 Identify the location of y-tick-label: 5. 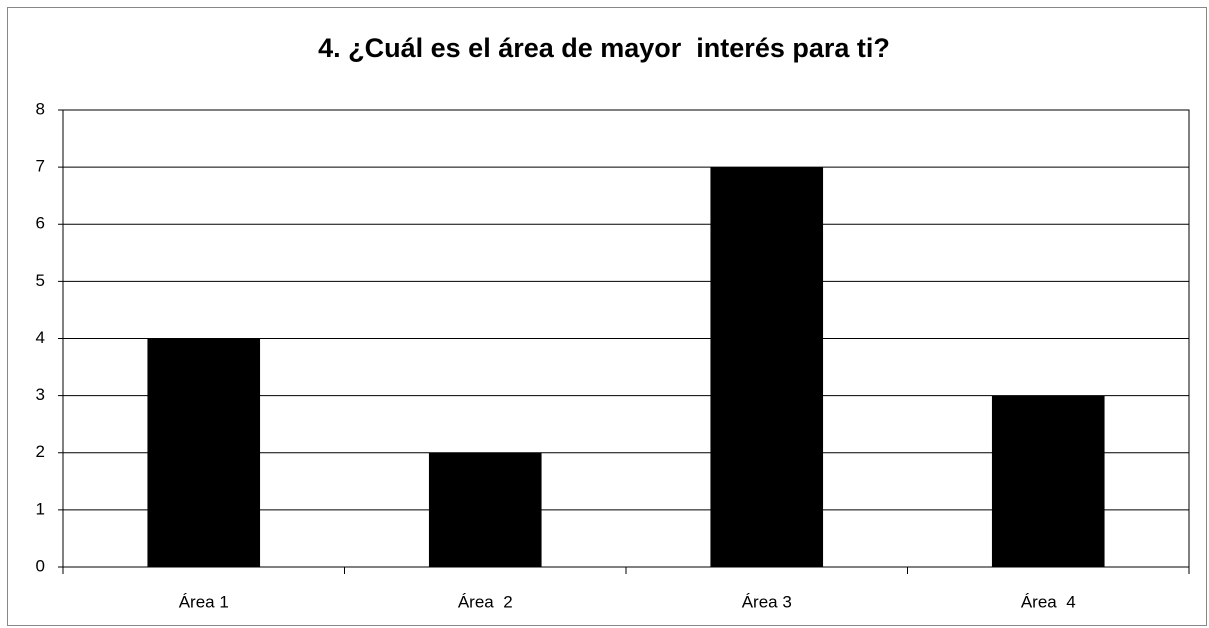
(40, 280).